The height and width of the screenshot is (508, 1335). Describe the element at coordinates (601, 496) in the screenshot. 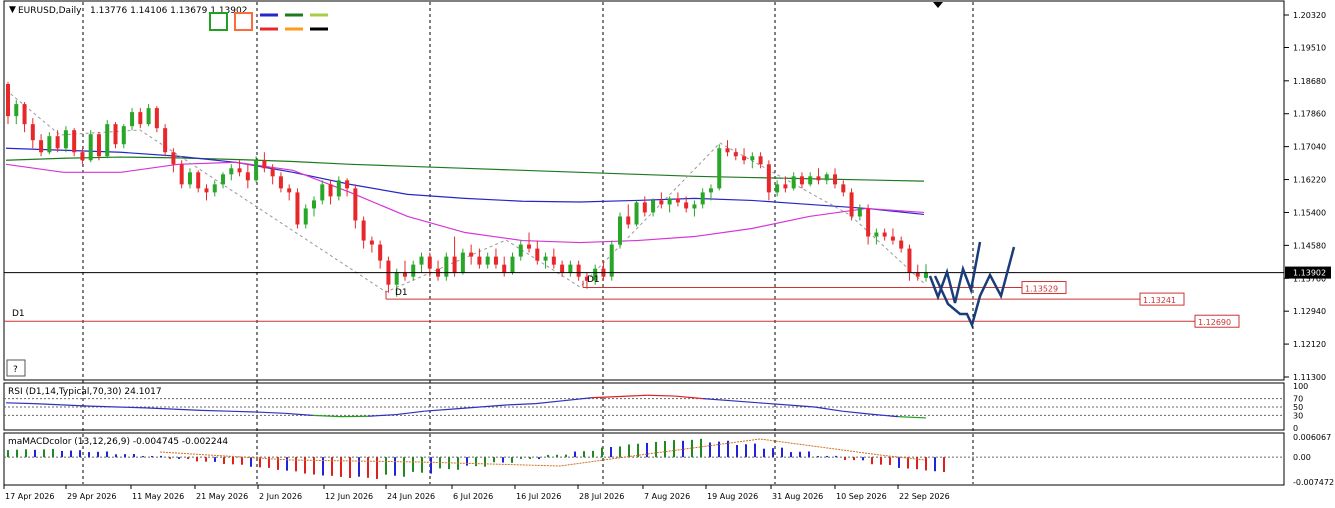

I see `time-tick-label: 28 Jul 2026` at that location.